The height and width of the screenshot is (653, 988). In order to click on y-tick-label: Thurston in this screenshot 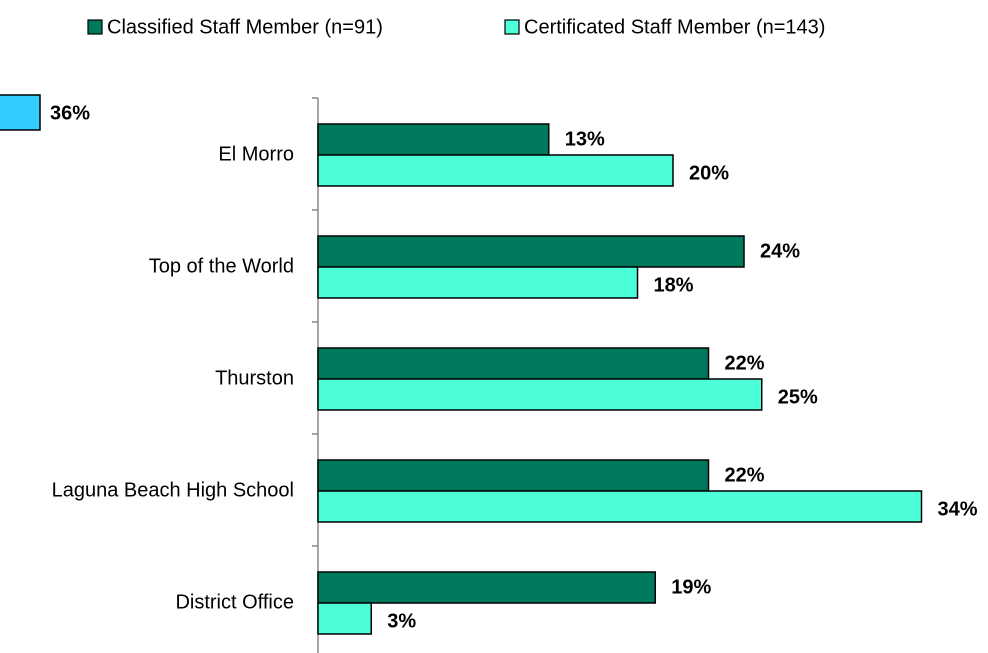, I will do `click(254, 378)`.